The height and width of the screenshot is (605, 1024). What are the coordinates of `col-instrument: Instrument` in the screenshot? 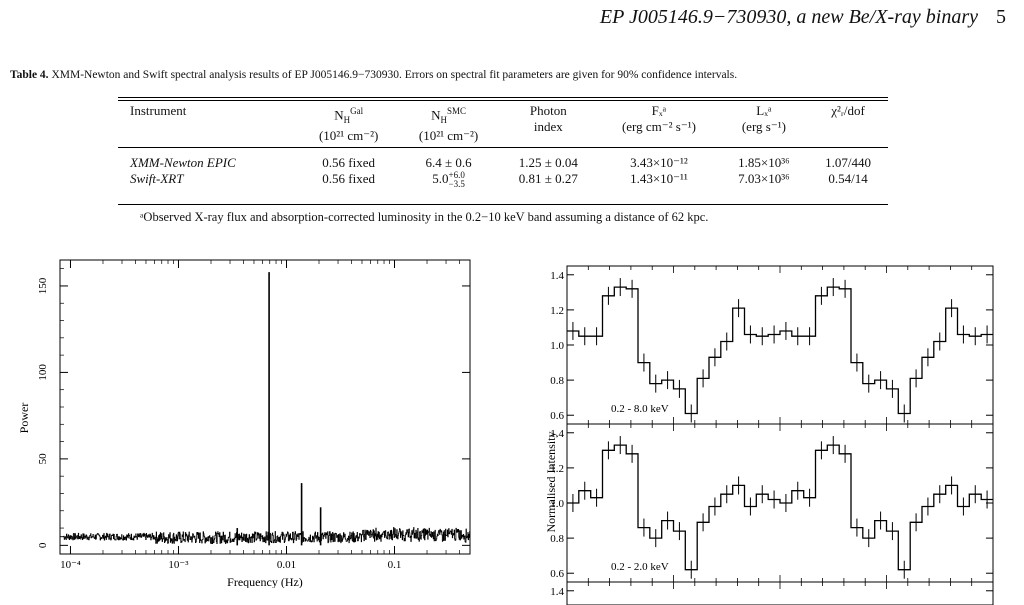 It's located at (158, 110).